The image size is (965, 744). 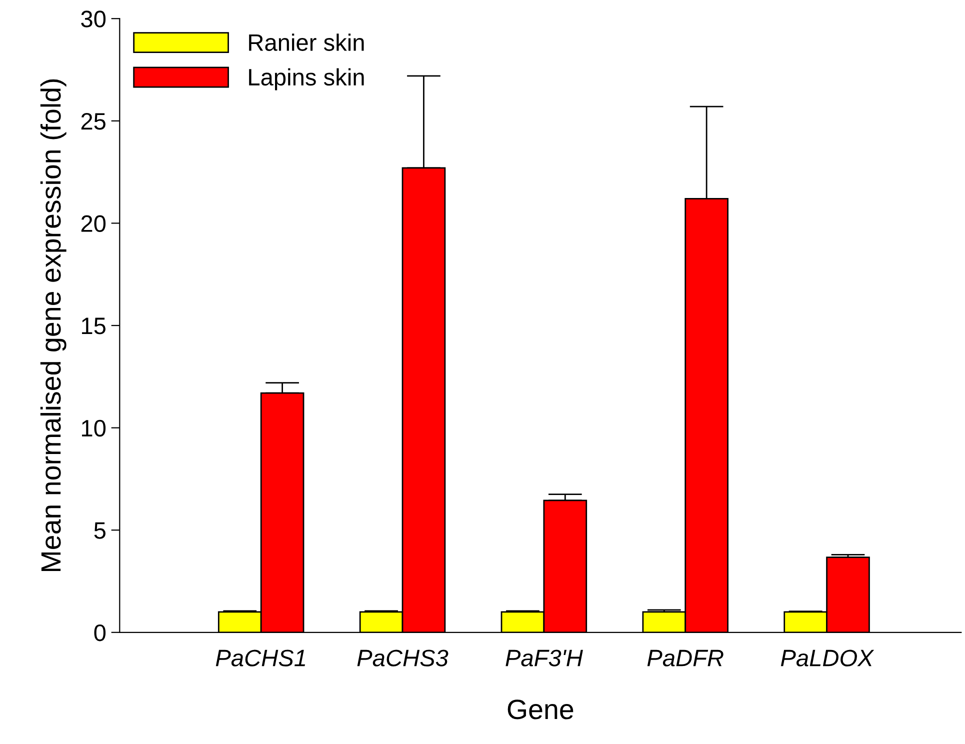 What do you see at coordinates (93, 19) in the screenshot?
I see `y-tick-label: 30` at bounding box center [93, 19].